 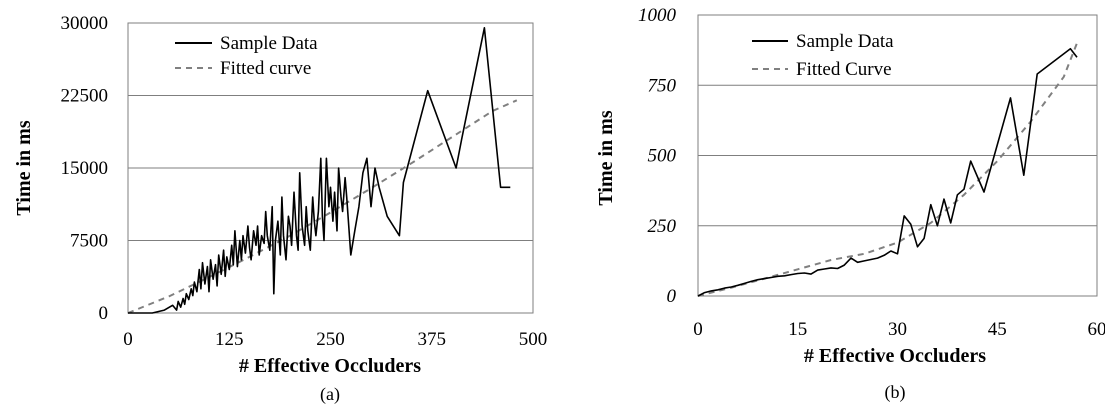 I want to click on chart-a-caption: (a), so click(x=330, y=394).